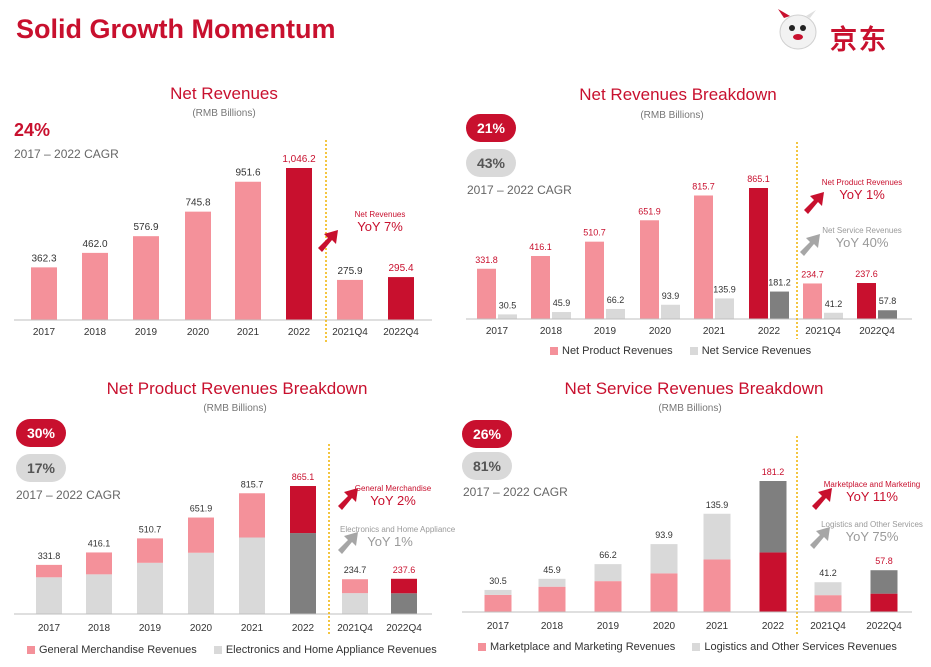 This screenshot has height=667, width=931. I want to click on data-label: 651.9, so click(649, 211).